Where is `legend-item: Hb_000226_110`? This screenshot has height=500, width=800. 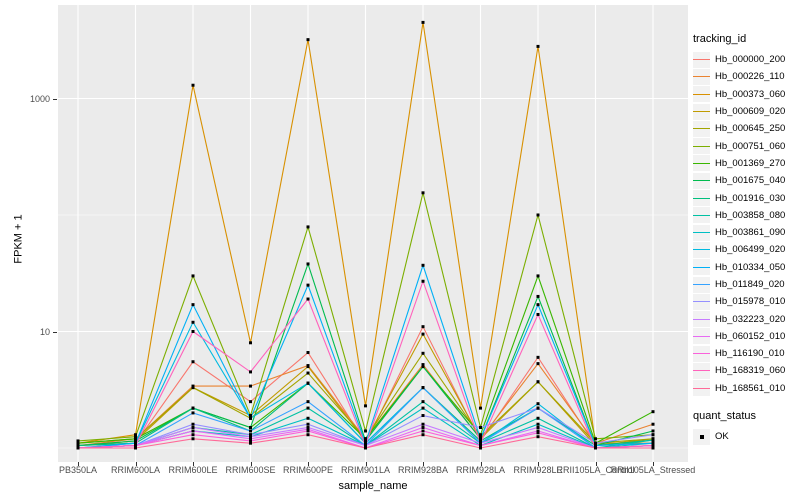 legend-item: Hb_000226_110 is located at coordinates (746, 76).